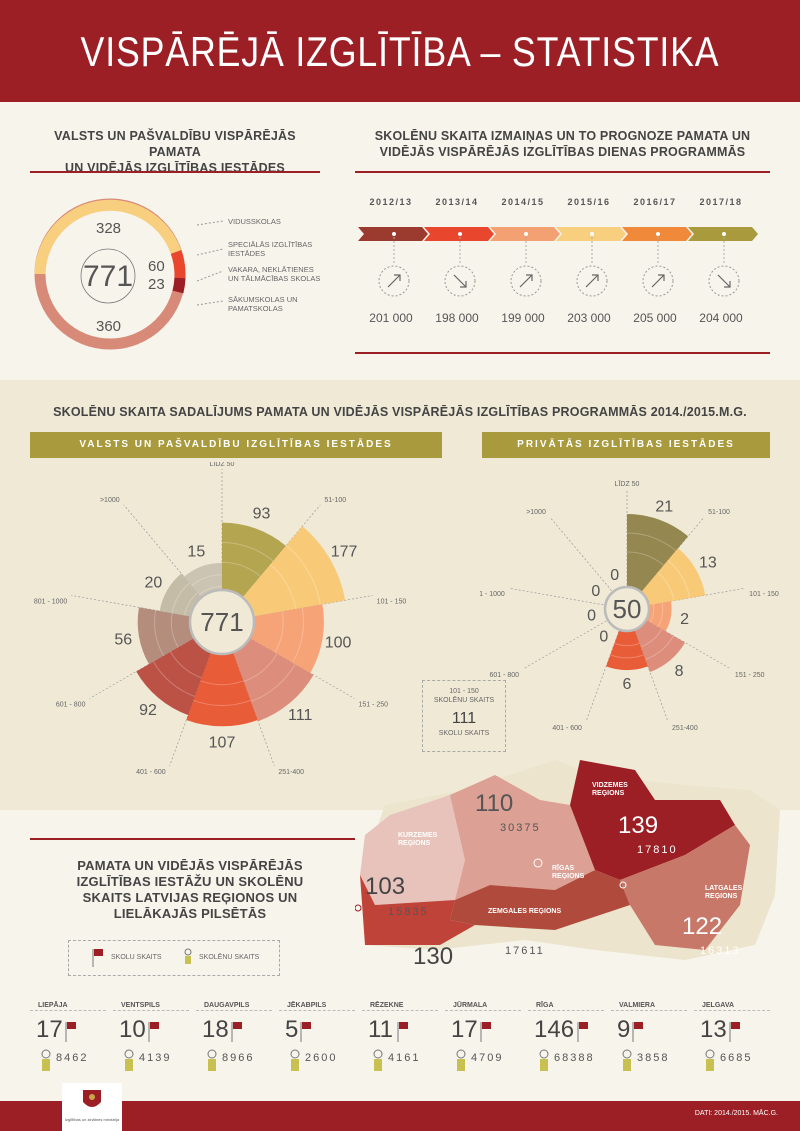 The width and height of the screenshot is (800, 1131). Describe the element at coordinates (156, 266) in the screenshot. I see `value-special: 60` at that location.